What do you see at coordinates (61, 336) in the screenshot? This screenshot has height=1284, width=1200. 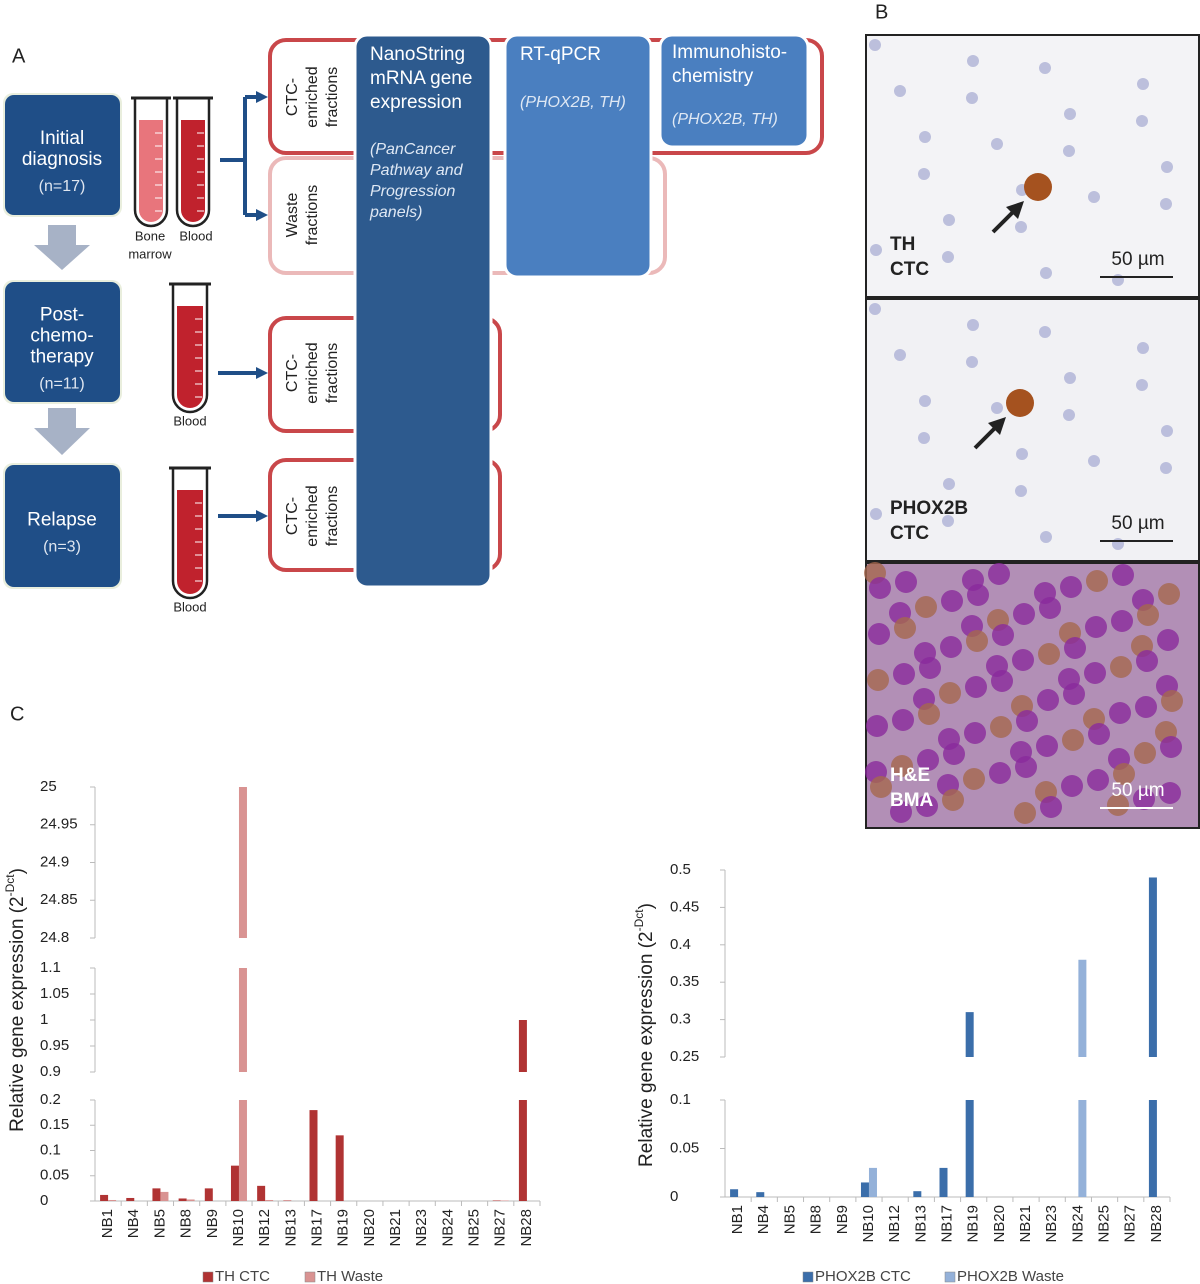 I see `stage-title: chemo-` at bounding box center [61, 336].